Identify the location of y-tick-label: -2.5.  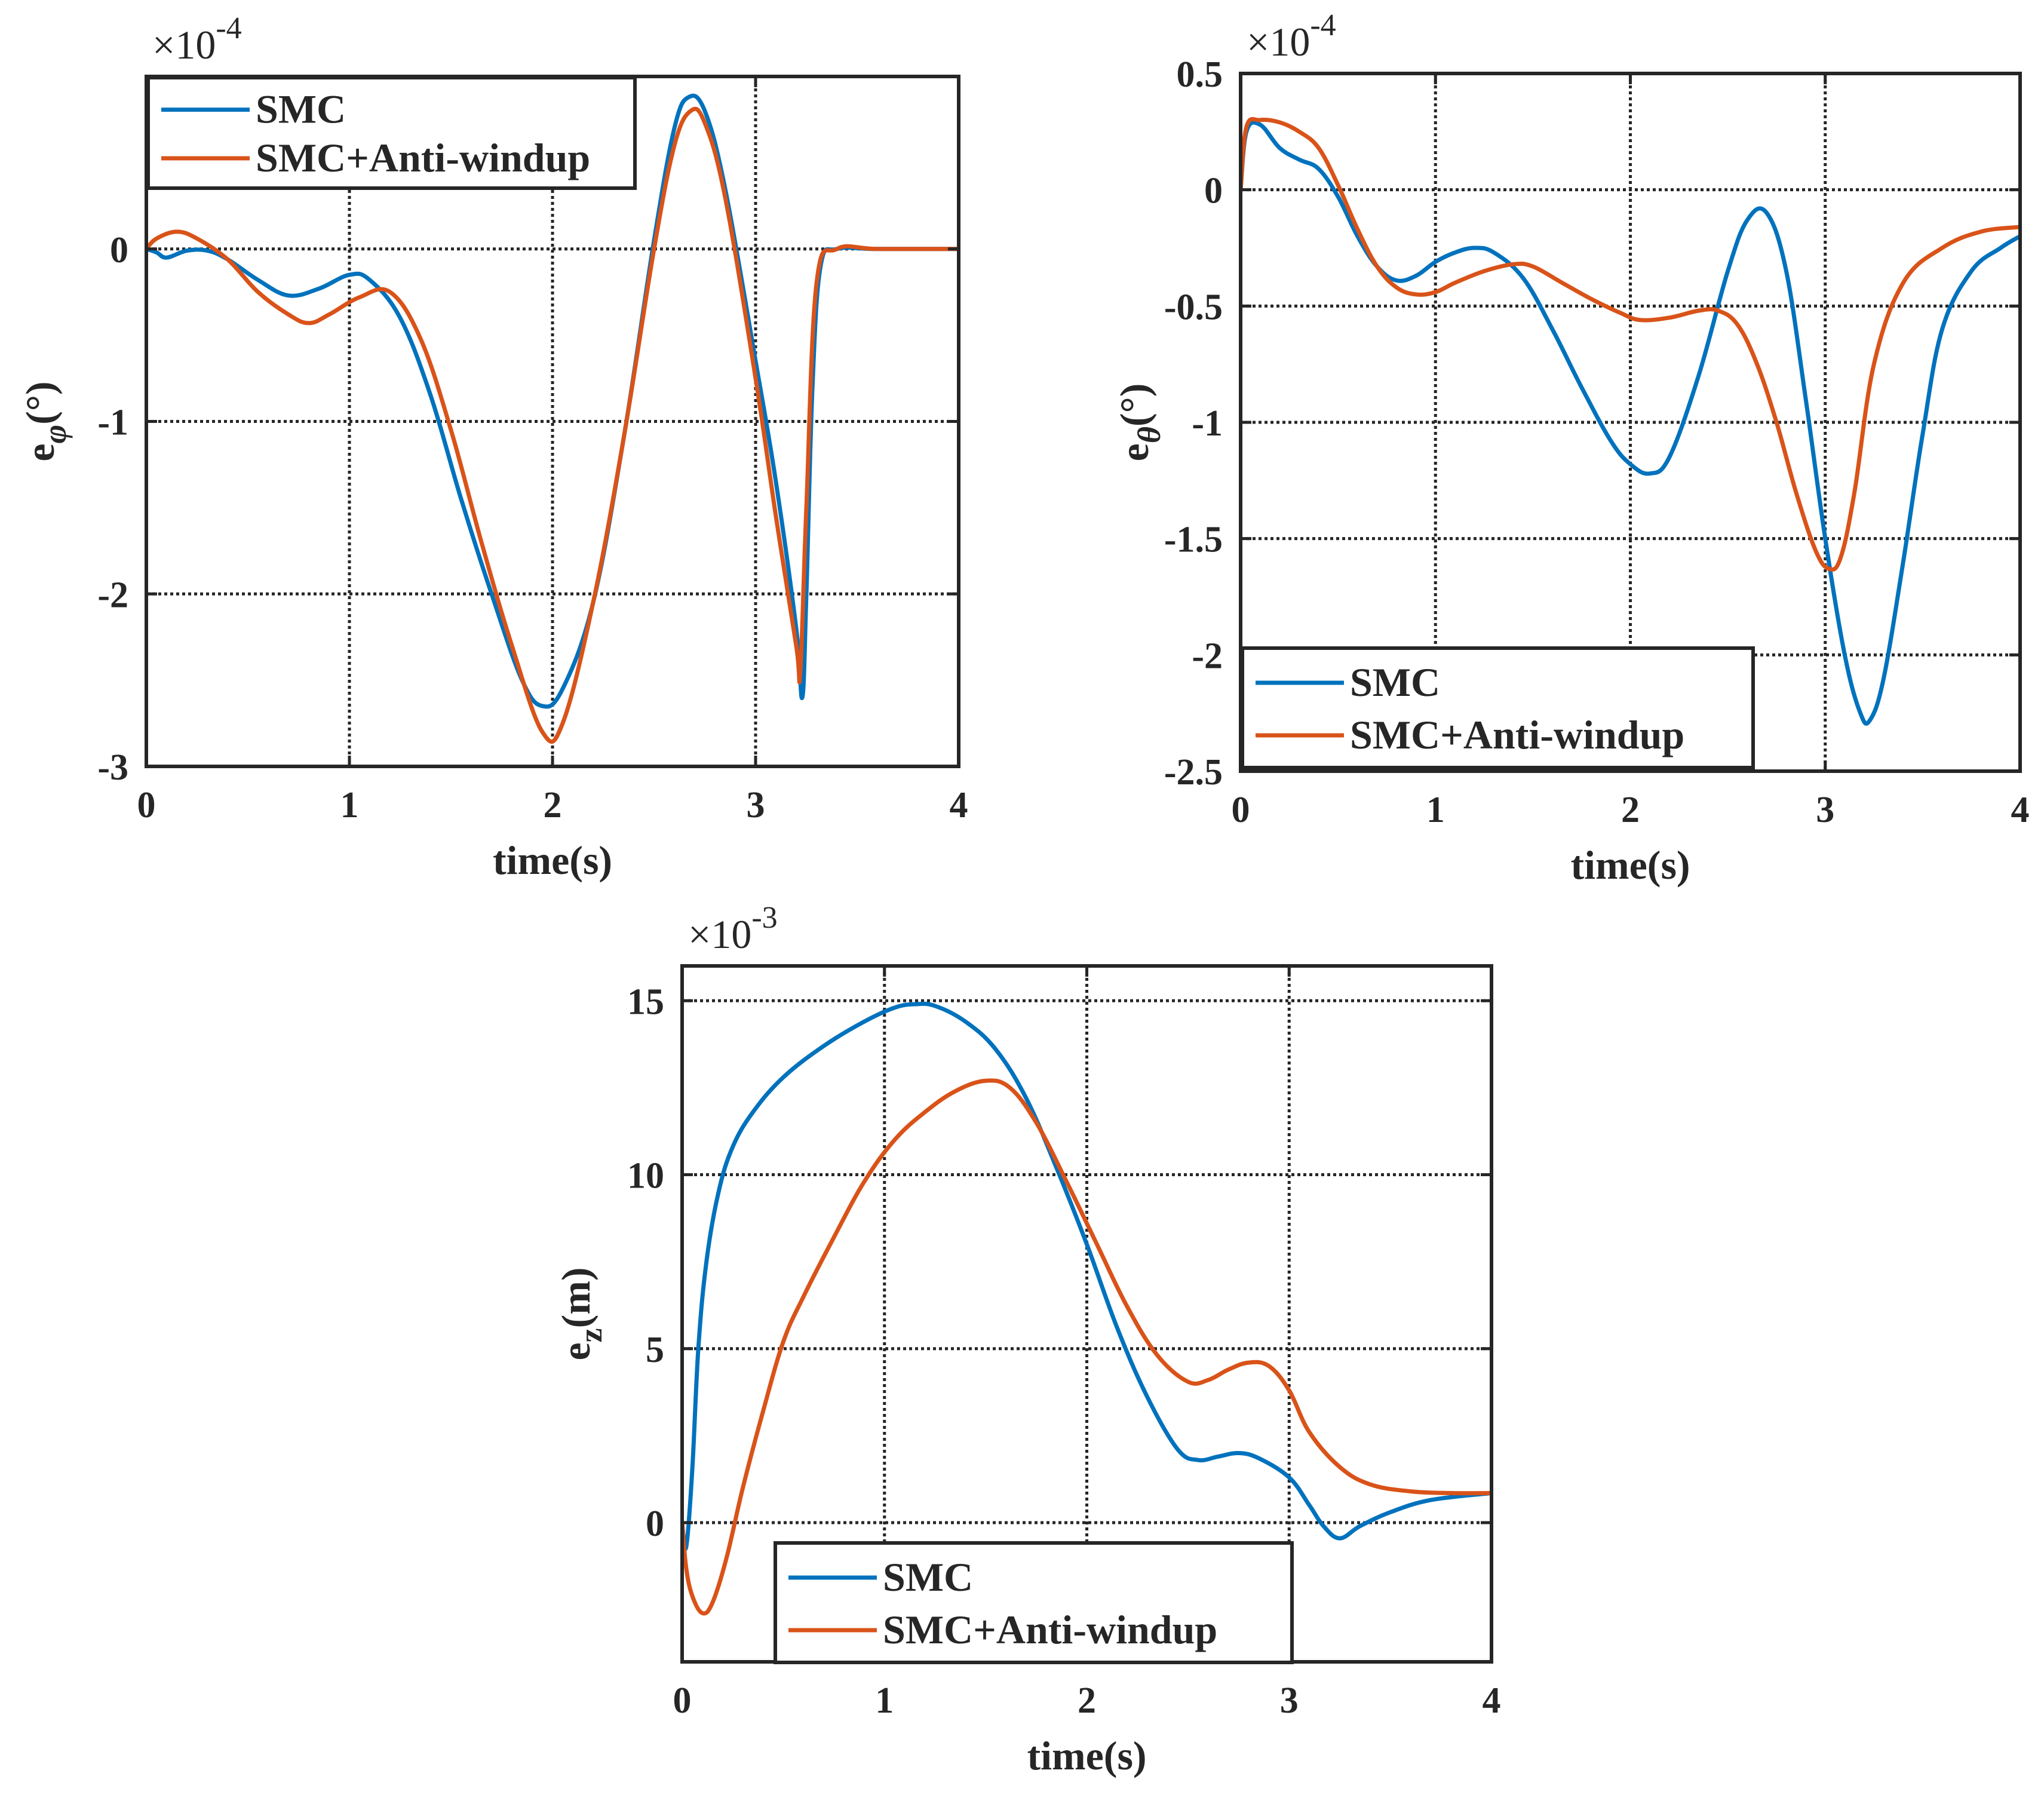
(1193, 772).